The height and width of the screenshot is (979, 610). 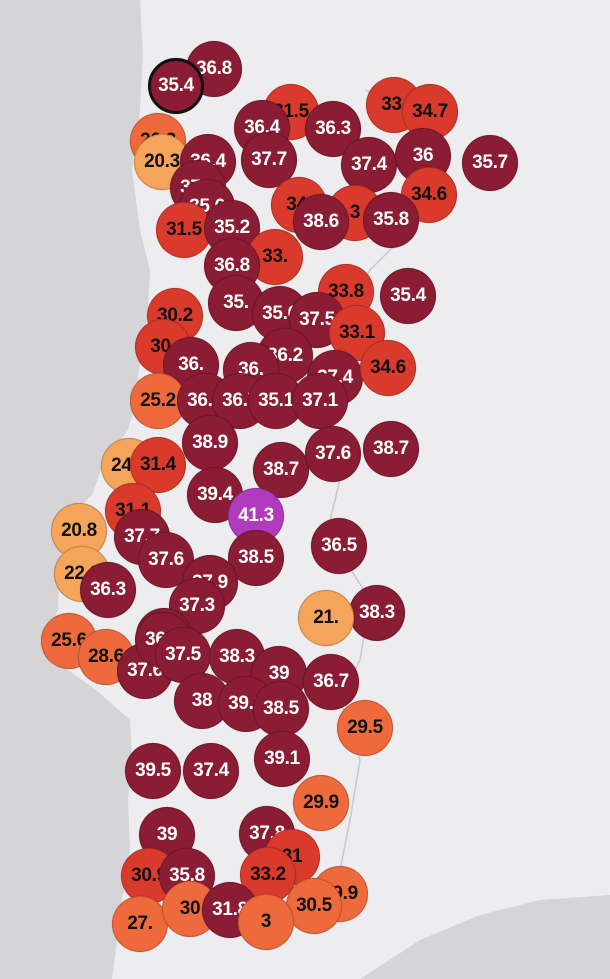 I want to click on station-temperature: 36.5, so click(x=339, y=545).